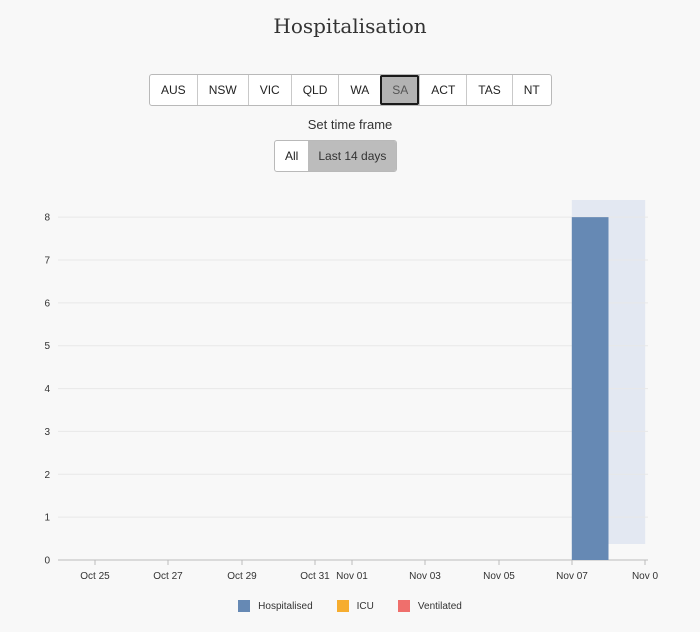 Image resolution: width=700 pixels, height=632 pixels. What do you see at coordinates (47, 303) in the screenshot?
I see `y-tick-label: 6` at bounding box center [47, 303].